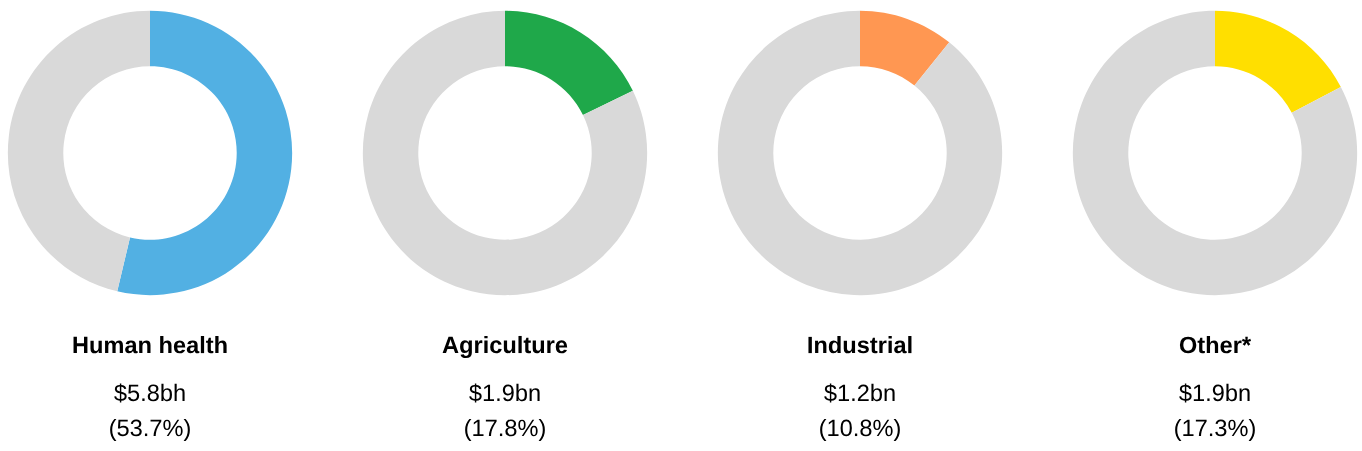 The image size is (1362, 451). Describe the element at coordinates (149, 393) in the screenshot. I see `text: $5.8bh` at that location.